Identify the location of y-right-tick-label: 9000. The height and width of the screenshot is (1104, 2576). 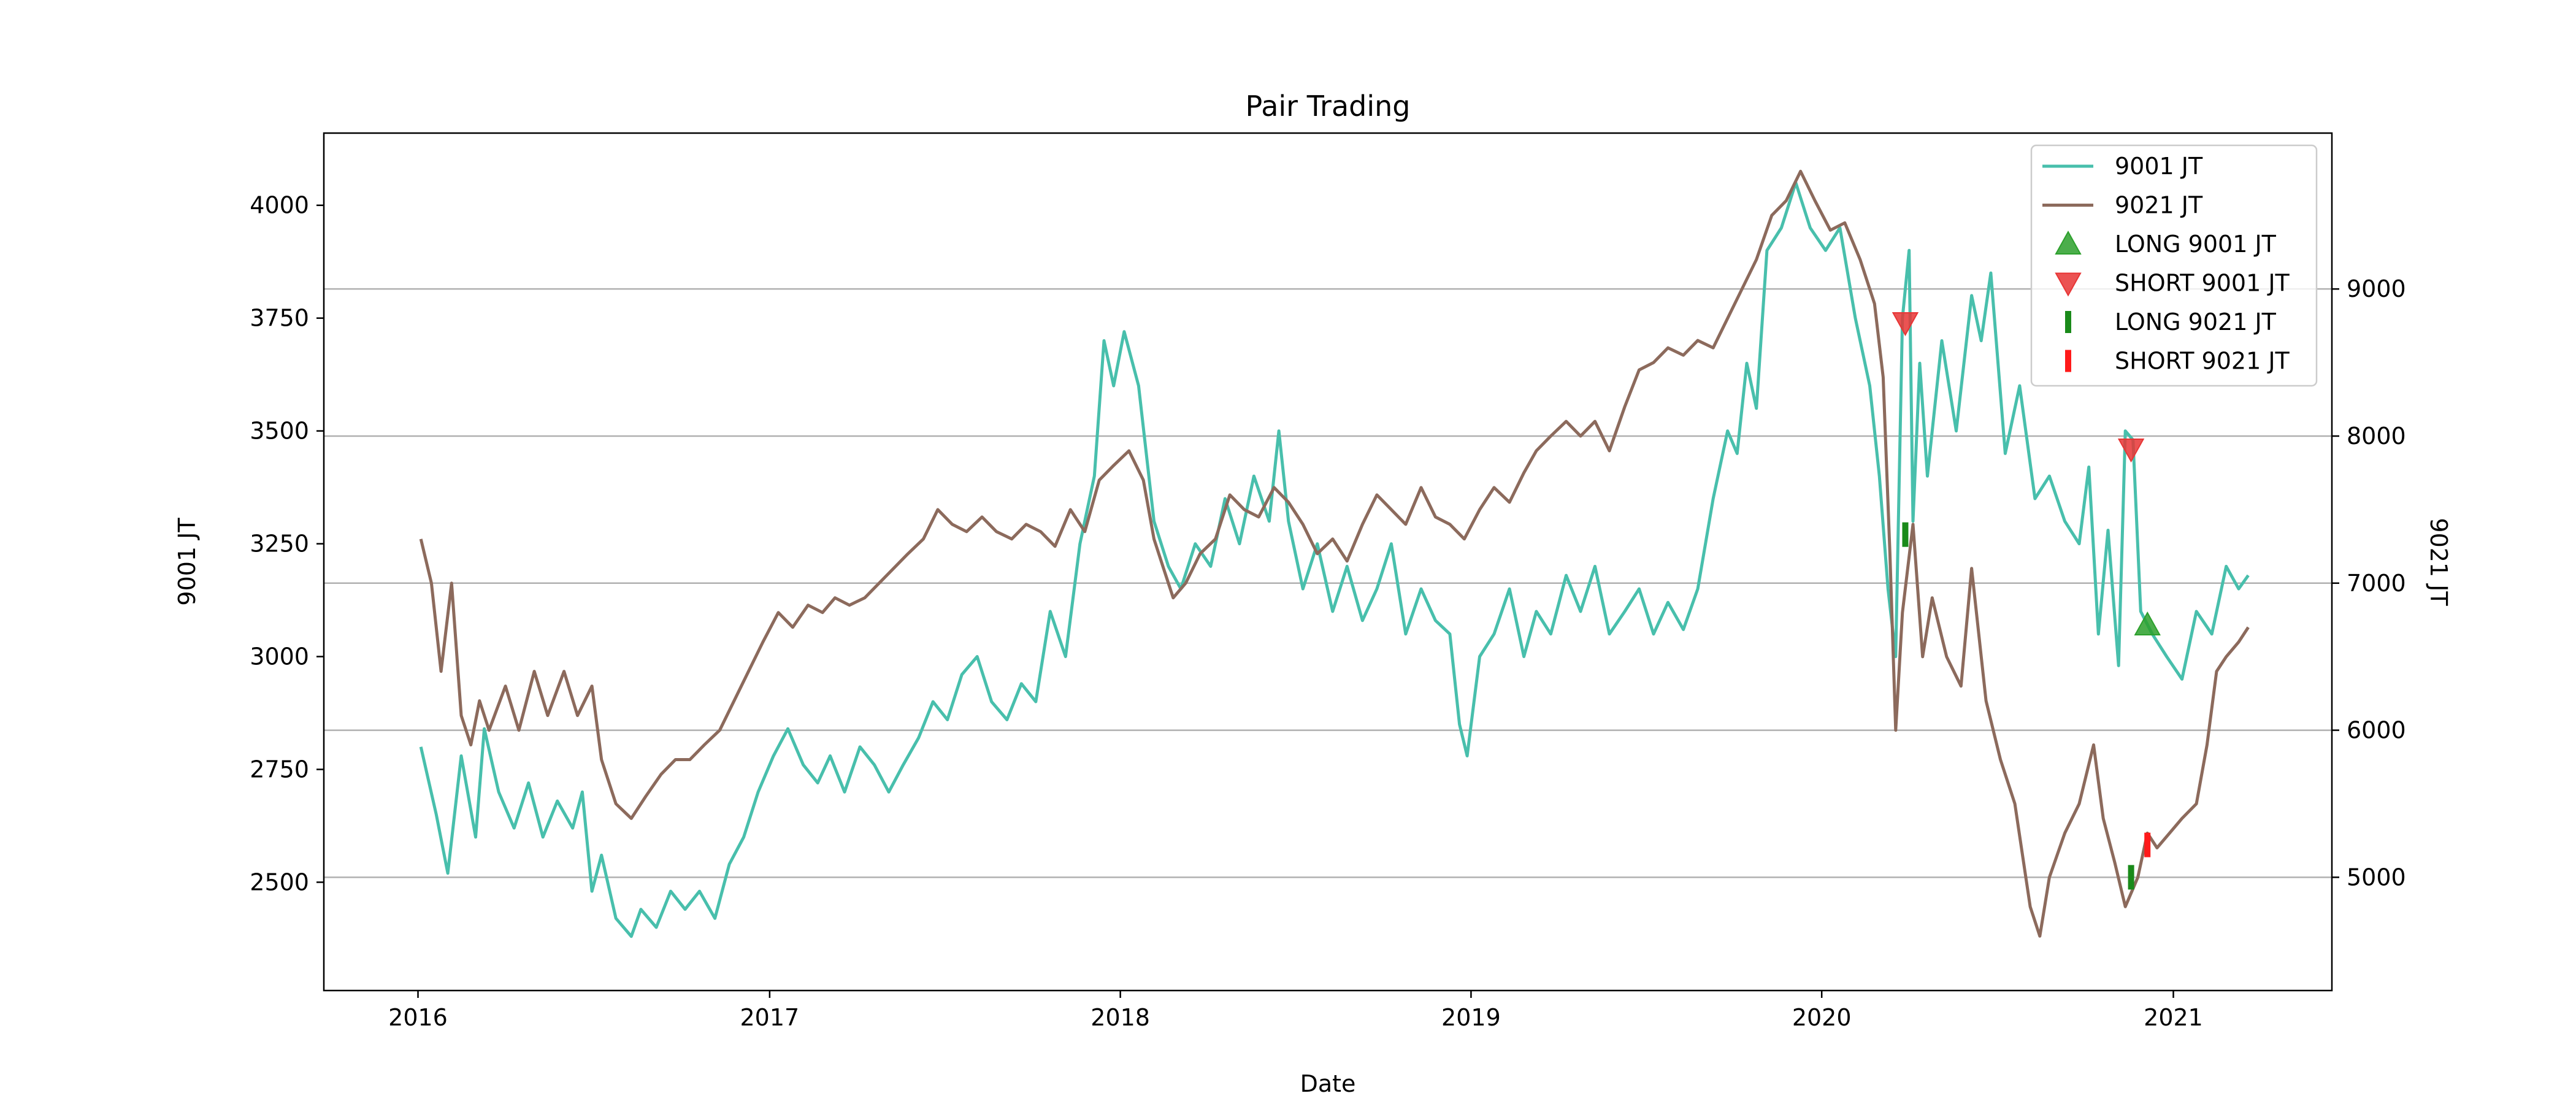
(2376, 288).